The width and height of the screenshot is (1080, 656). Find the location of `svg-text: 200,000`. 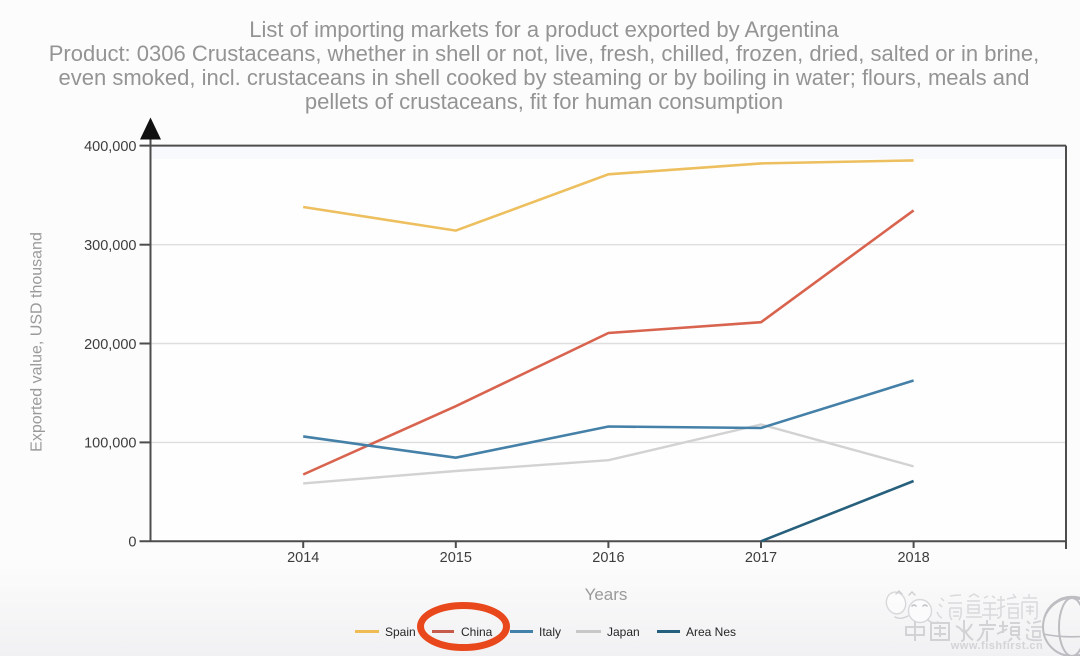

svg-text: 200,000 is located at coordinates (110, 345).